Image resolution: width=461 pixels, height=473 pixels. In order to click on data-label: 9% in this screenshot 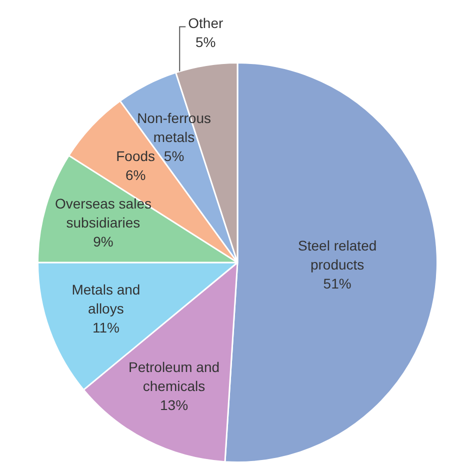, I will do `click(103, 241)`.